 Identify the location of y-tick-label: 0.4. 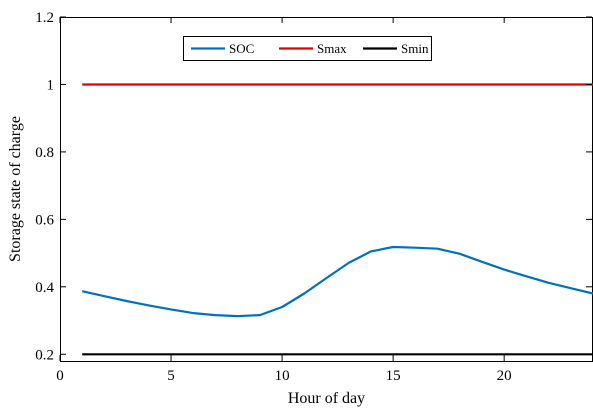
(44, 288).